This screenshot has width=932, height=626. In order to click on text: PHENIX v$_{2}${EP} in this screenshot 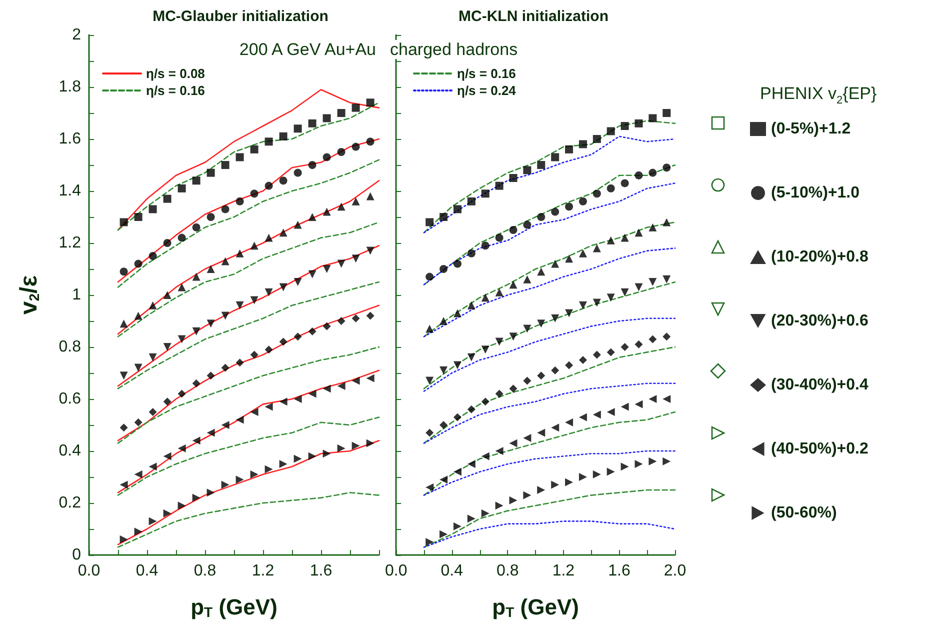, I will do `click(818, 96)`.